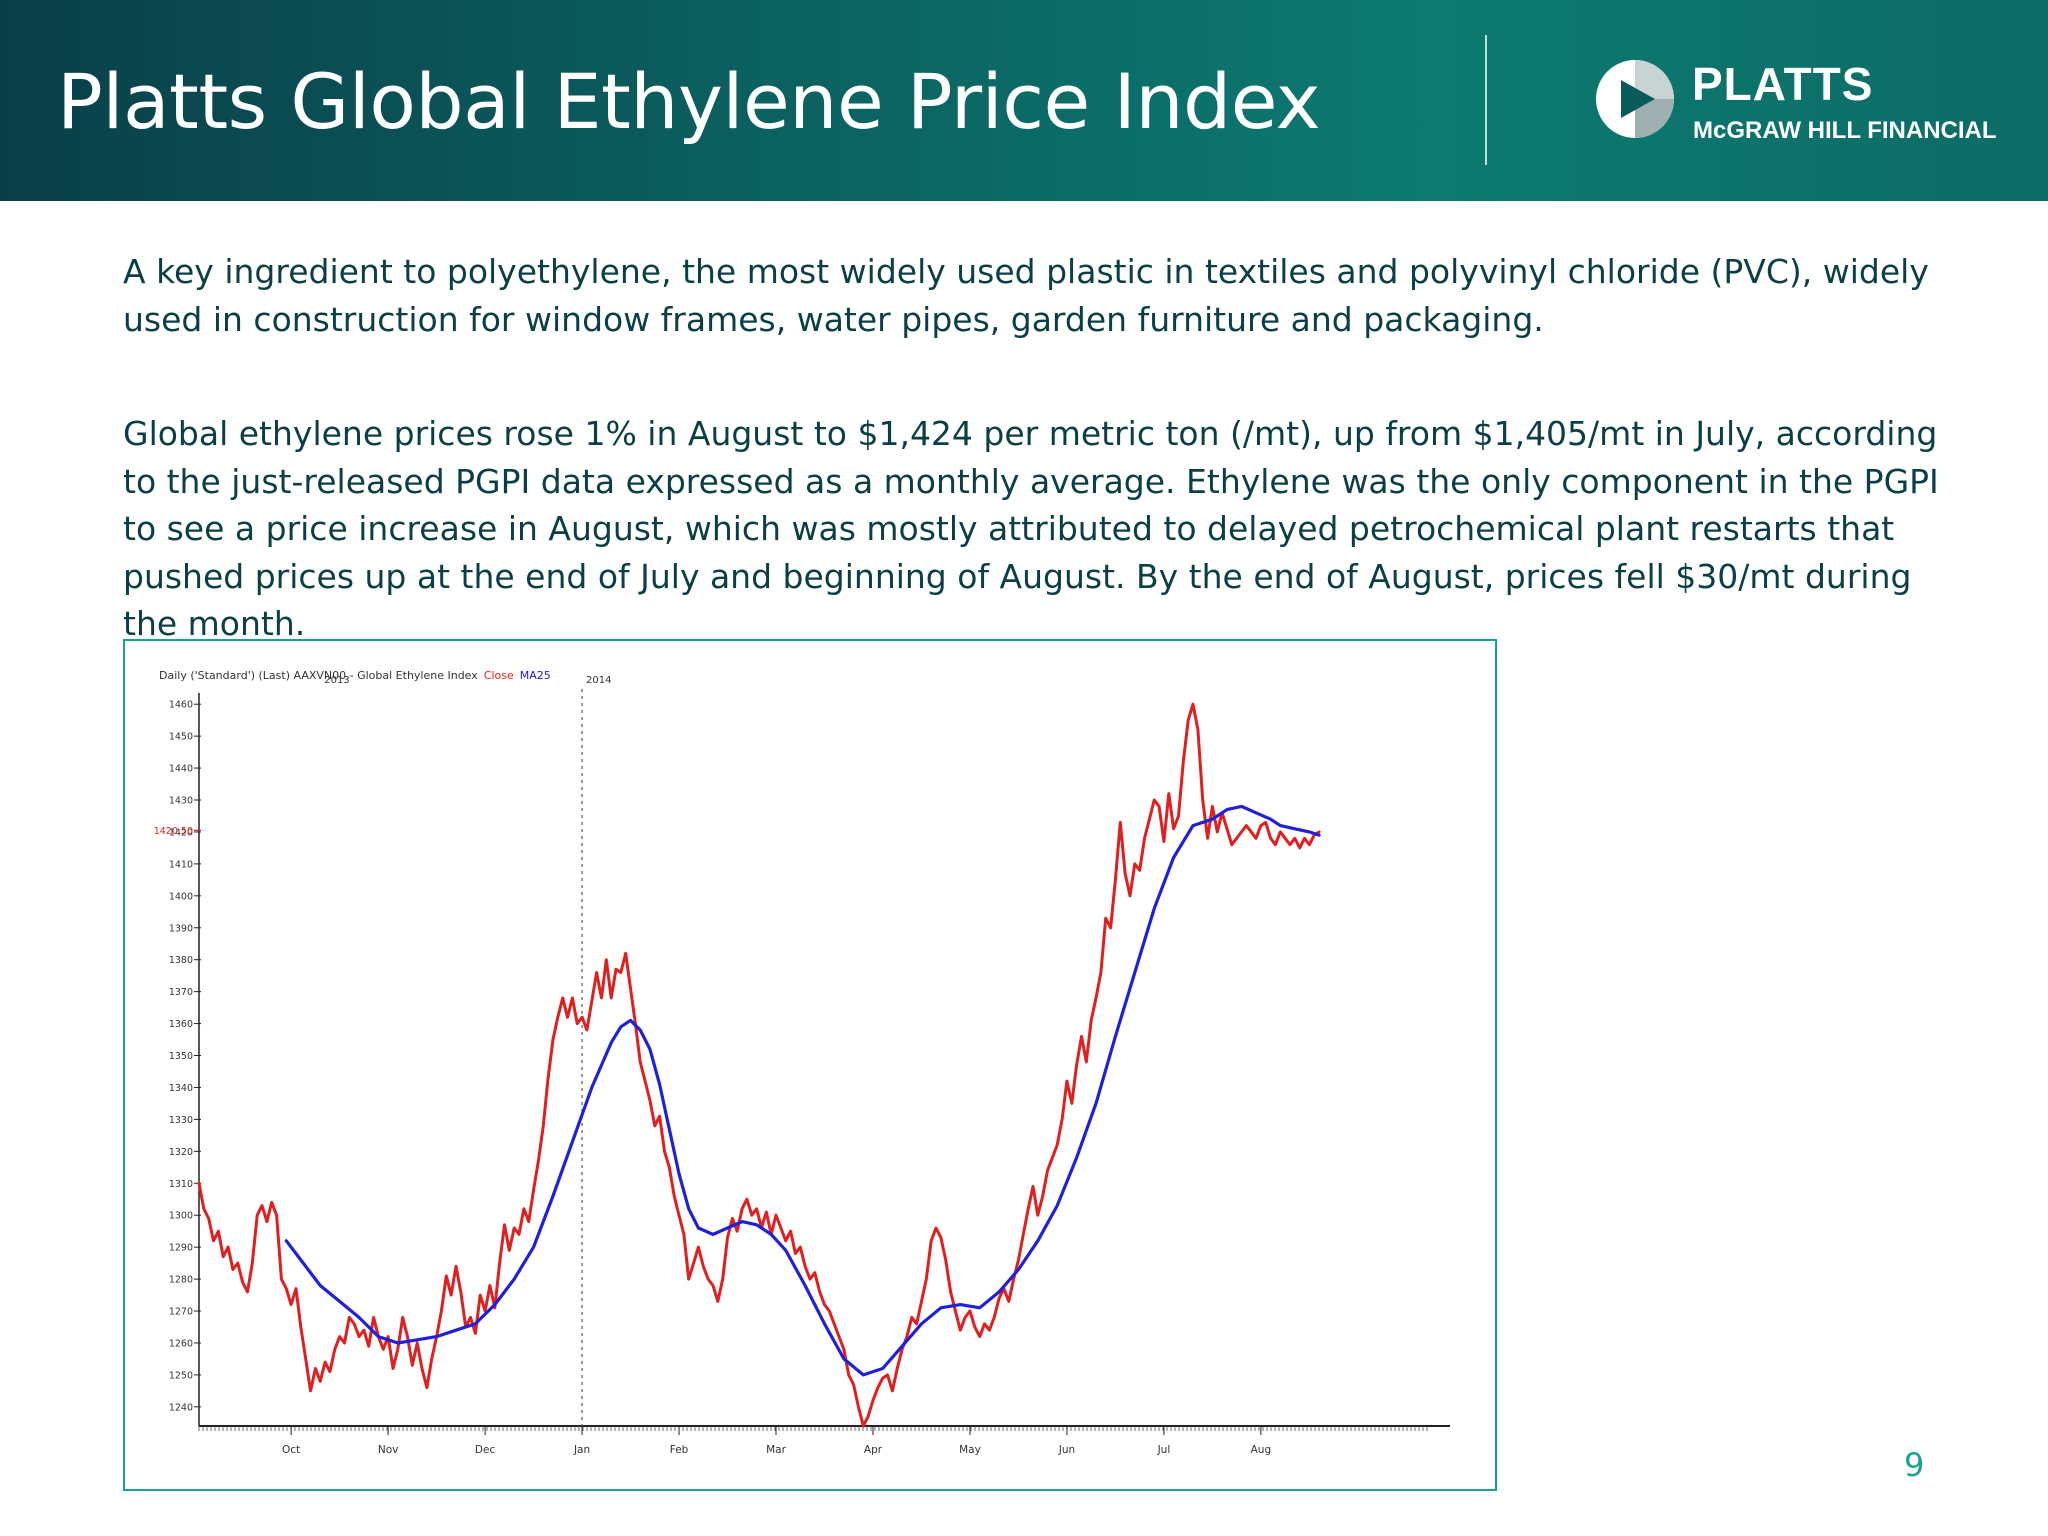  I want to click on y-tick-label: 1300, so click(181, 1216).